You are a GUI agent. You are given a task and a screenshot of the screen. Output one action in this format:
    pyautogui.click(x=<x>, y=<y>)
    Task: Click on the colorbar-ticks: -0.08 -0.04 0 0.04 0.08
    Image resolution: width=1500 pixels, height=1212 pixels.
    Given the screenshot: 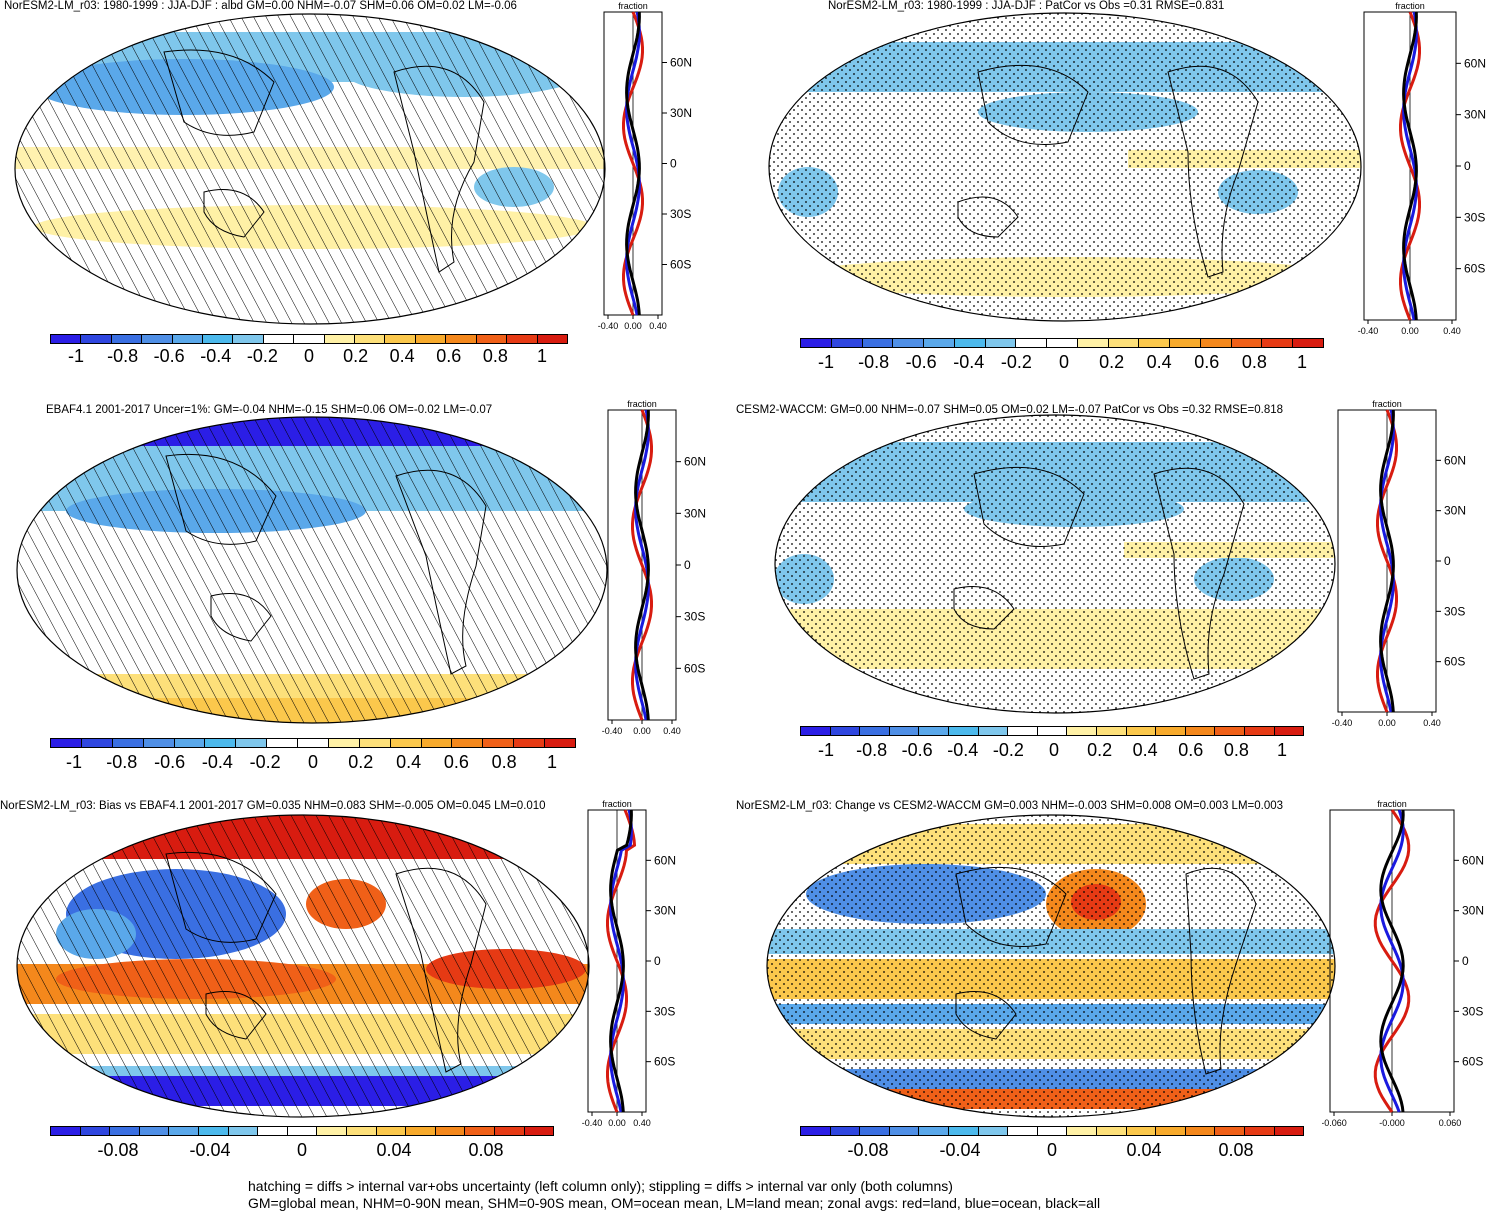 What is the action you would take?
    pyautogui.click(x=300, y=1151)
    